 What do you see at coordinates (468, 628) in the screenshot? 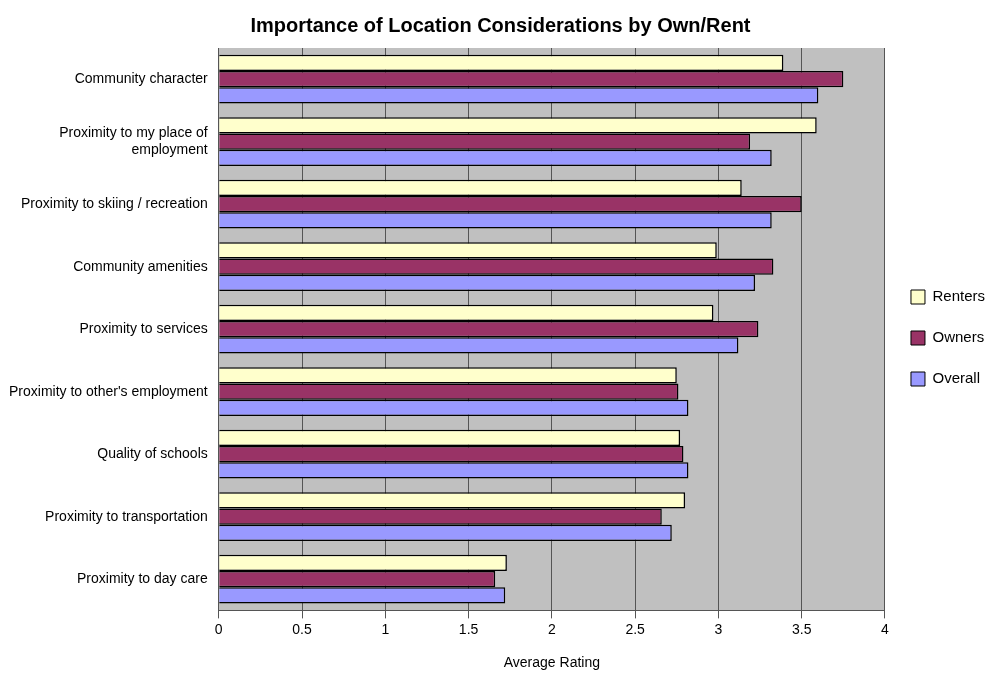
I see `x-tick-label: 1.5` at bounding box center [468, 628].